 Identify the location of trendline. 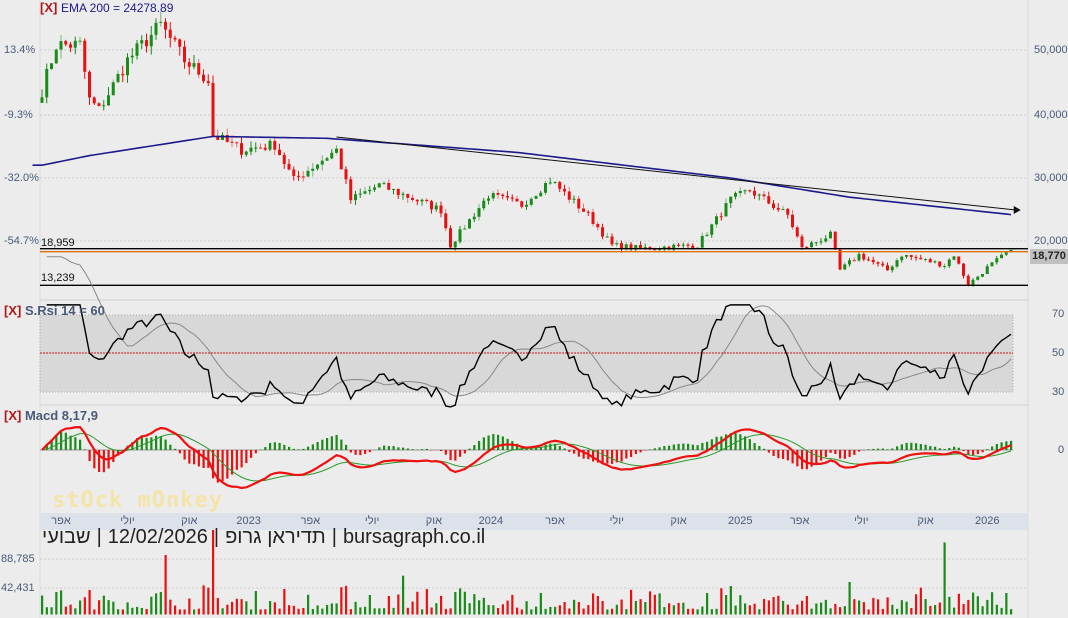
(676, 173).